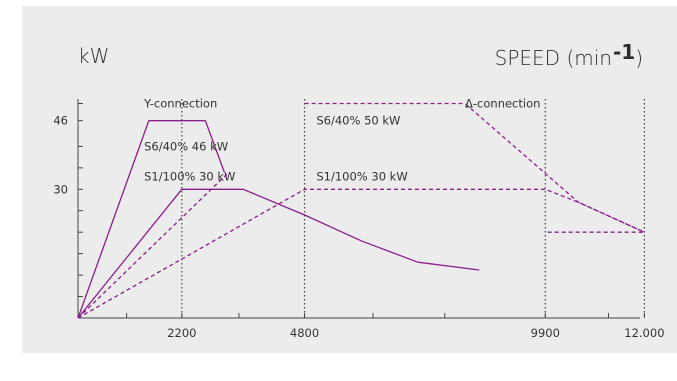 This screenshot has width=677, height=381. I want to click on annotation-4: S6/40% 50 kW, so click(358, 121).